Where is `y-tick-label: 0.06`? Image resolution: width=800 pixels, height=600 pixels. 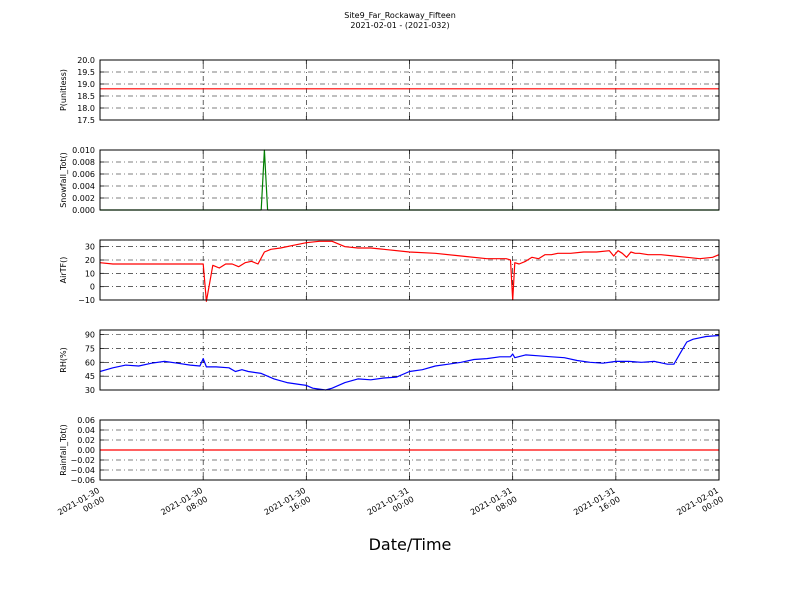 y-tick-label: 0.06 is located at coordinates (86, 420).